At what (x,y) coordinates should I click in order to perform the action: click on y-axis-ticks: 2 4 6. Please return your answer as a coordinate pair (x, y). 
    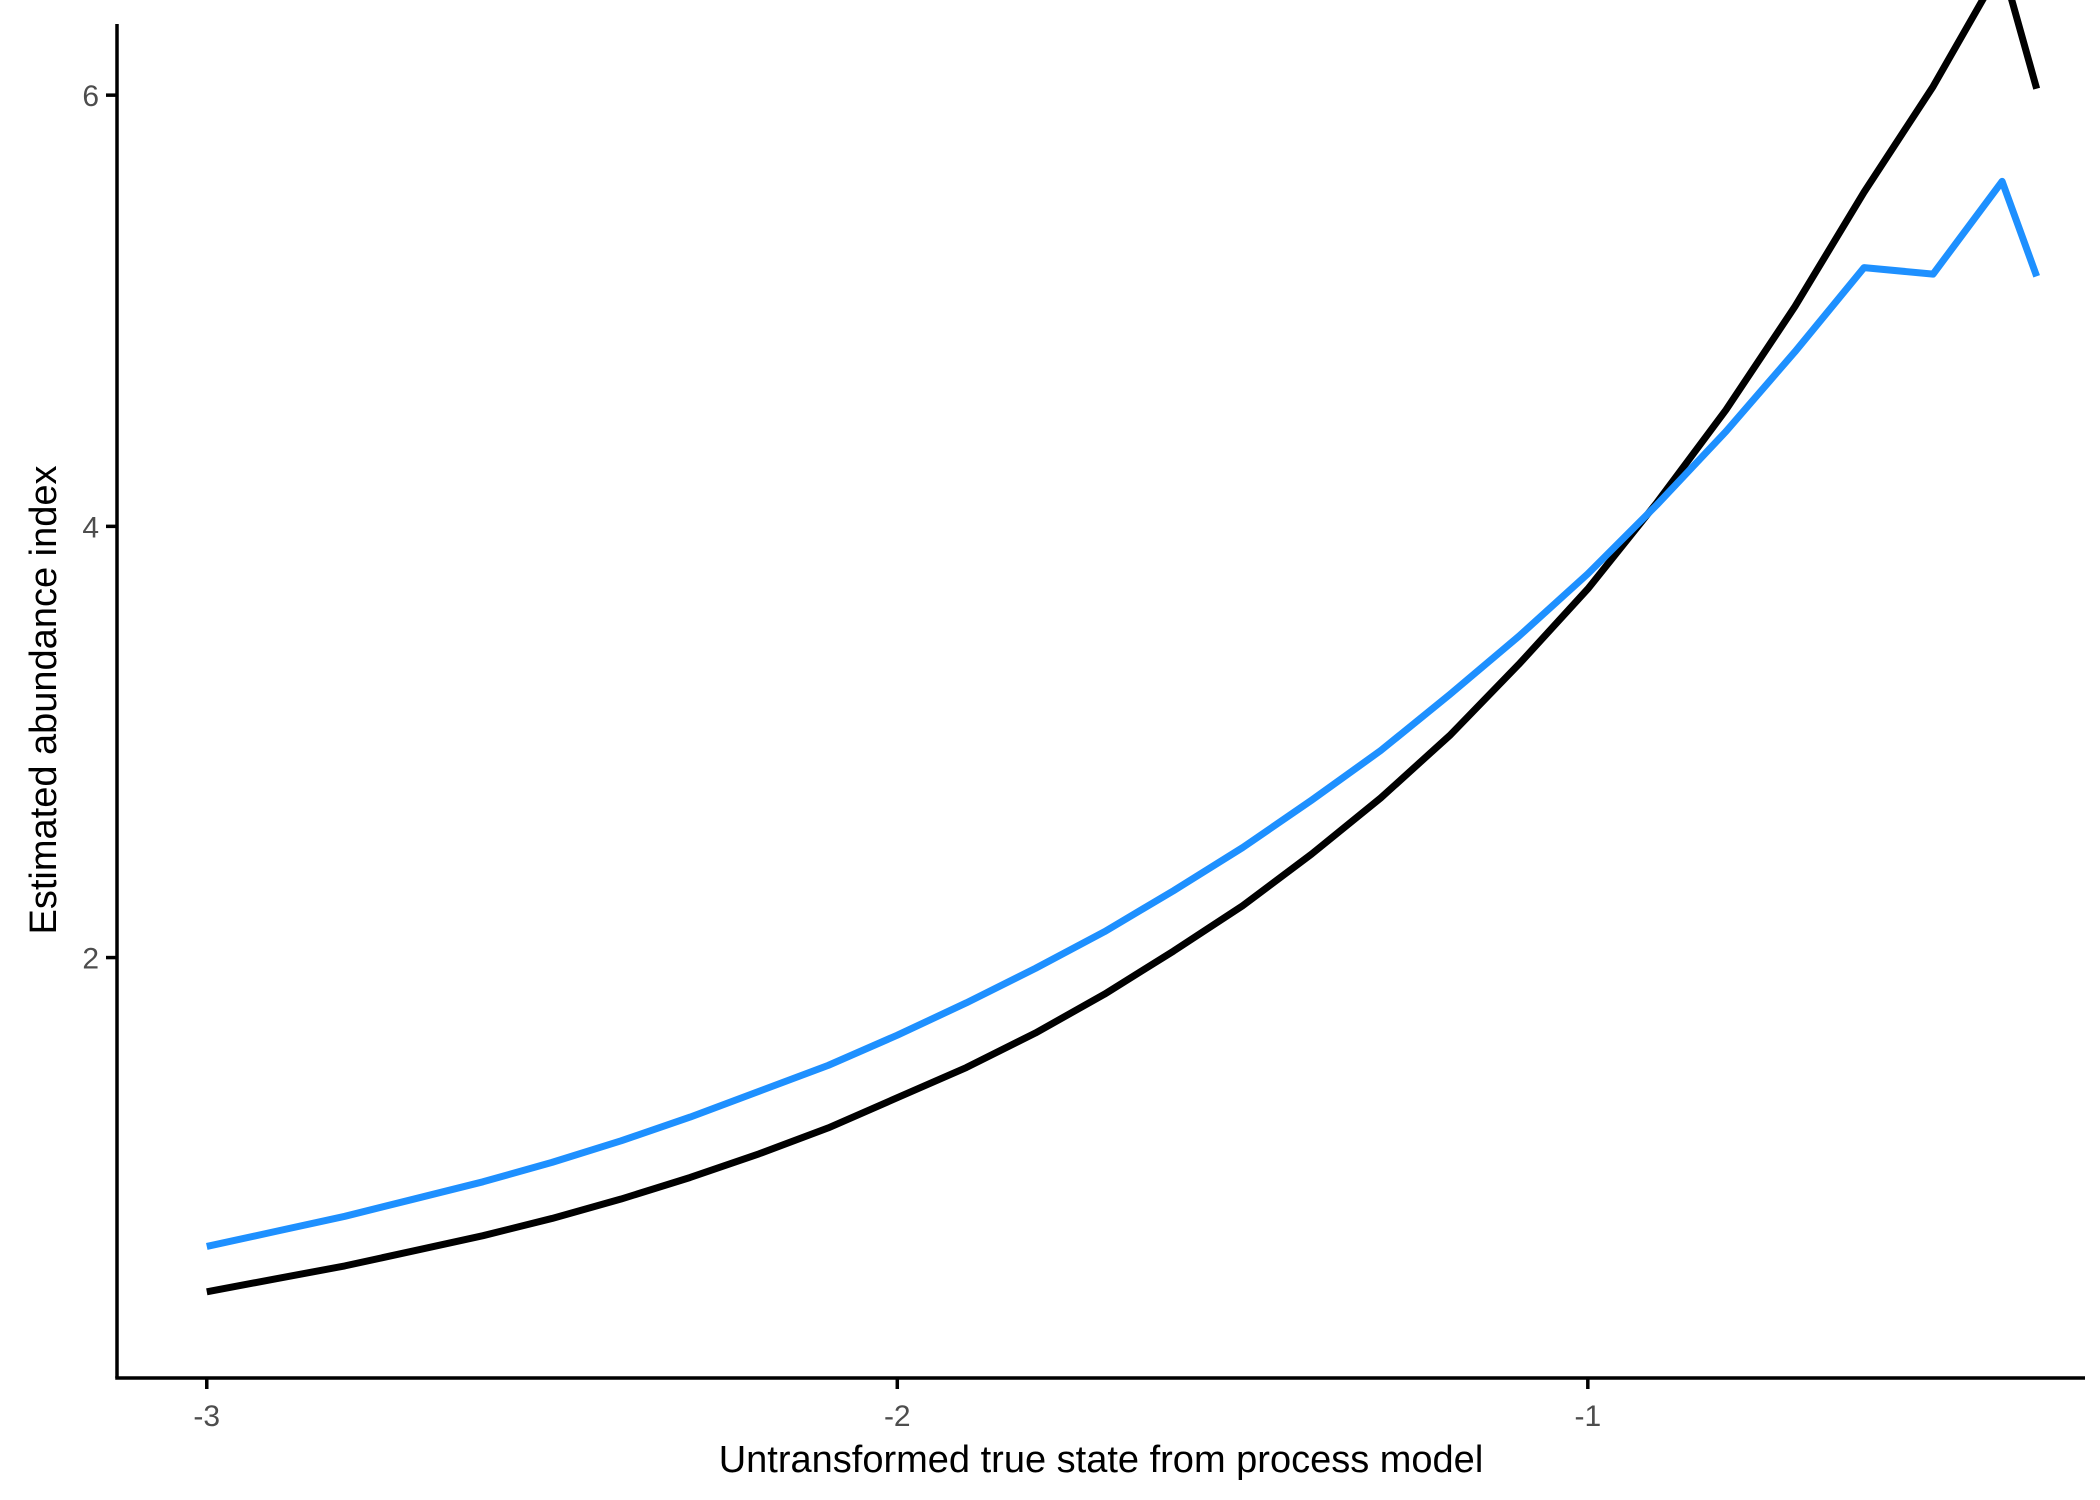
    Looking at the image, I should click on (99, 528).